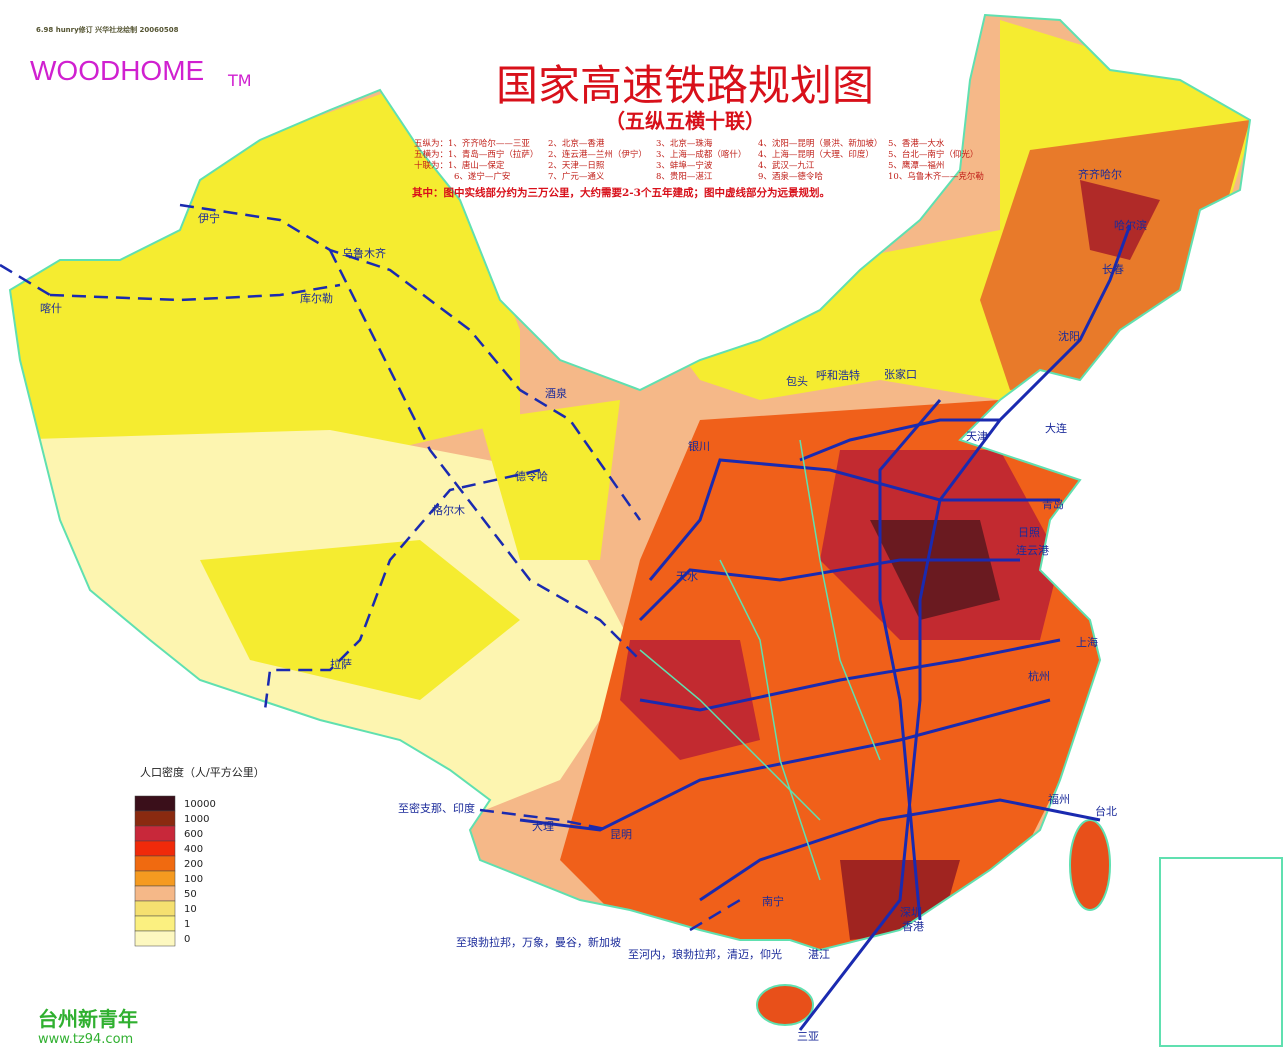 Image resolution: width=1285 pixels, height=1048 pixels. What do you see at coordinates (85, 1039) in the screenshot?
I see `watermark-url: www.tz94.com` at bounding box center [85, 1039].